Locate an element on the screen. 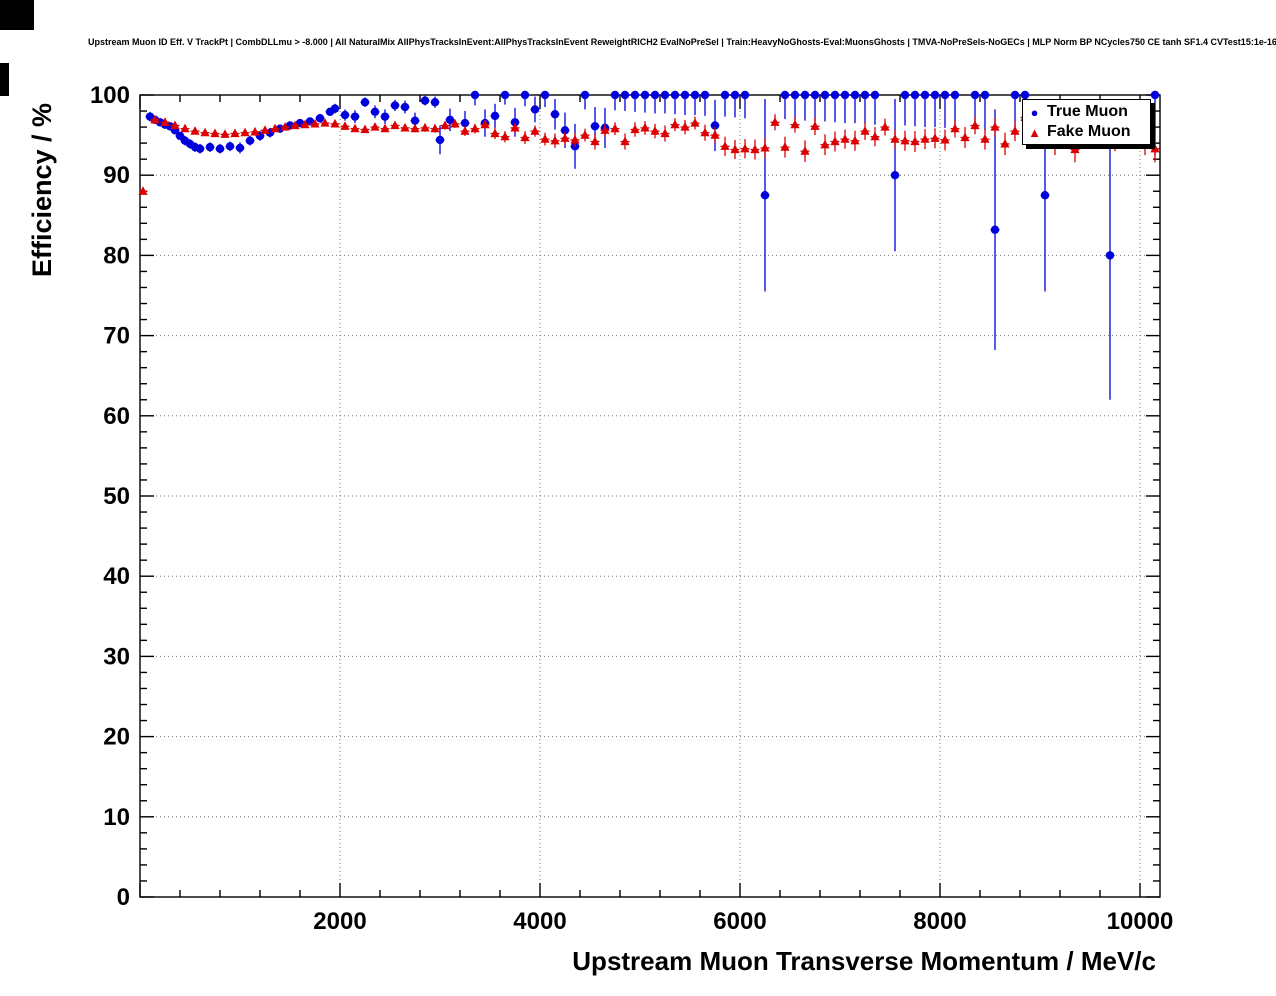 This screenshot has width=1276, height=996. screen-corner-black-patch is located at coordinates (17, 15).